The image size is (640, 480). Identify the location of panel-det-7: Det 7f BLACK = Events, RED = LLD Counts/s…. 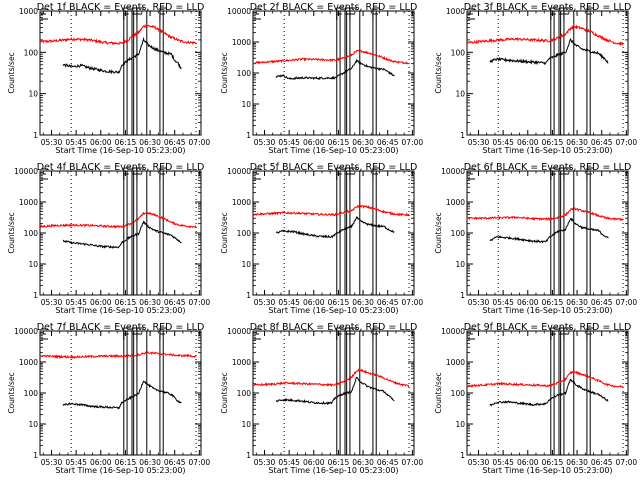
(108, 398).